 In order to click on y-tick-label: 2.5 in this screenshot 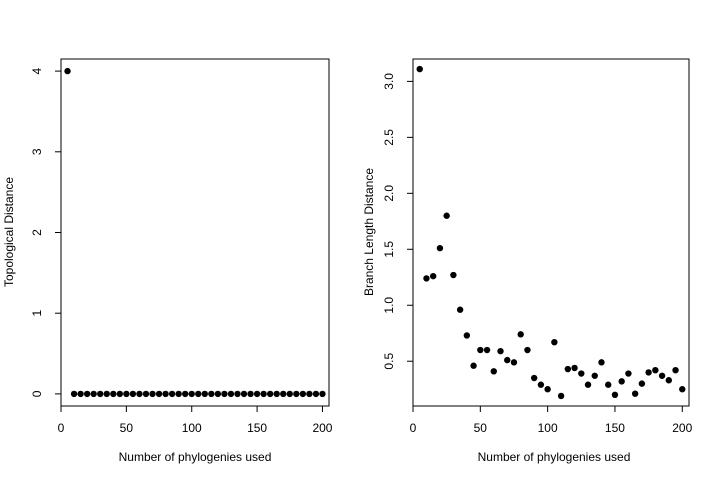, I will do `click(389, 137)`.